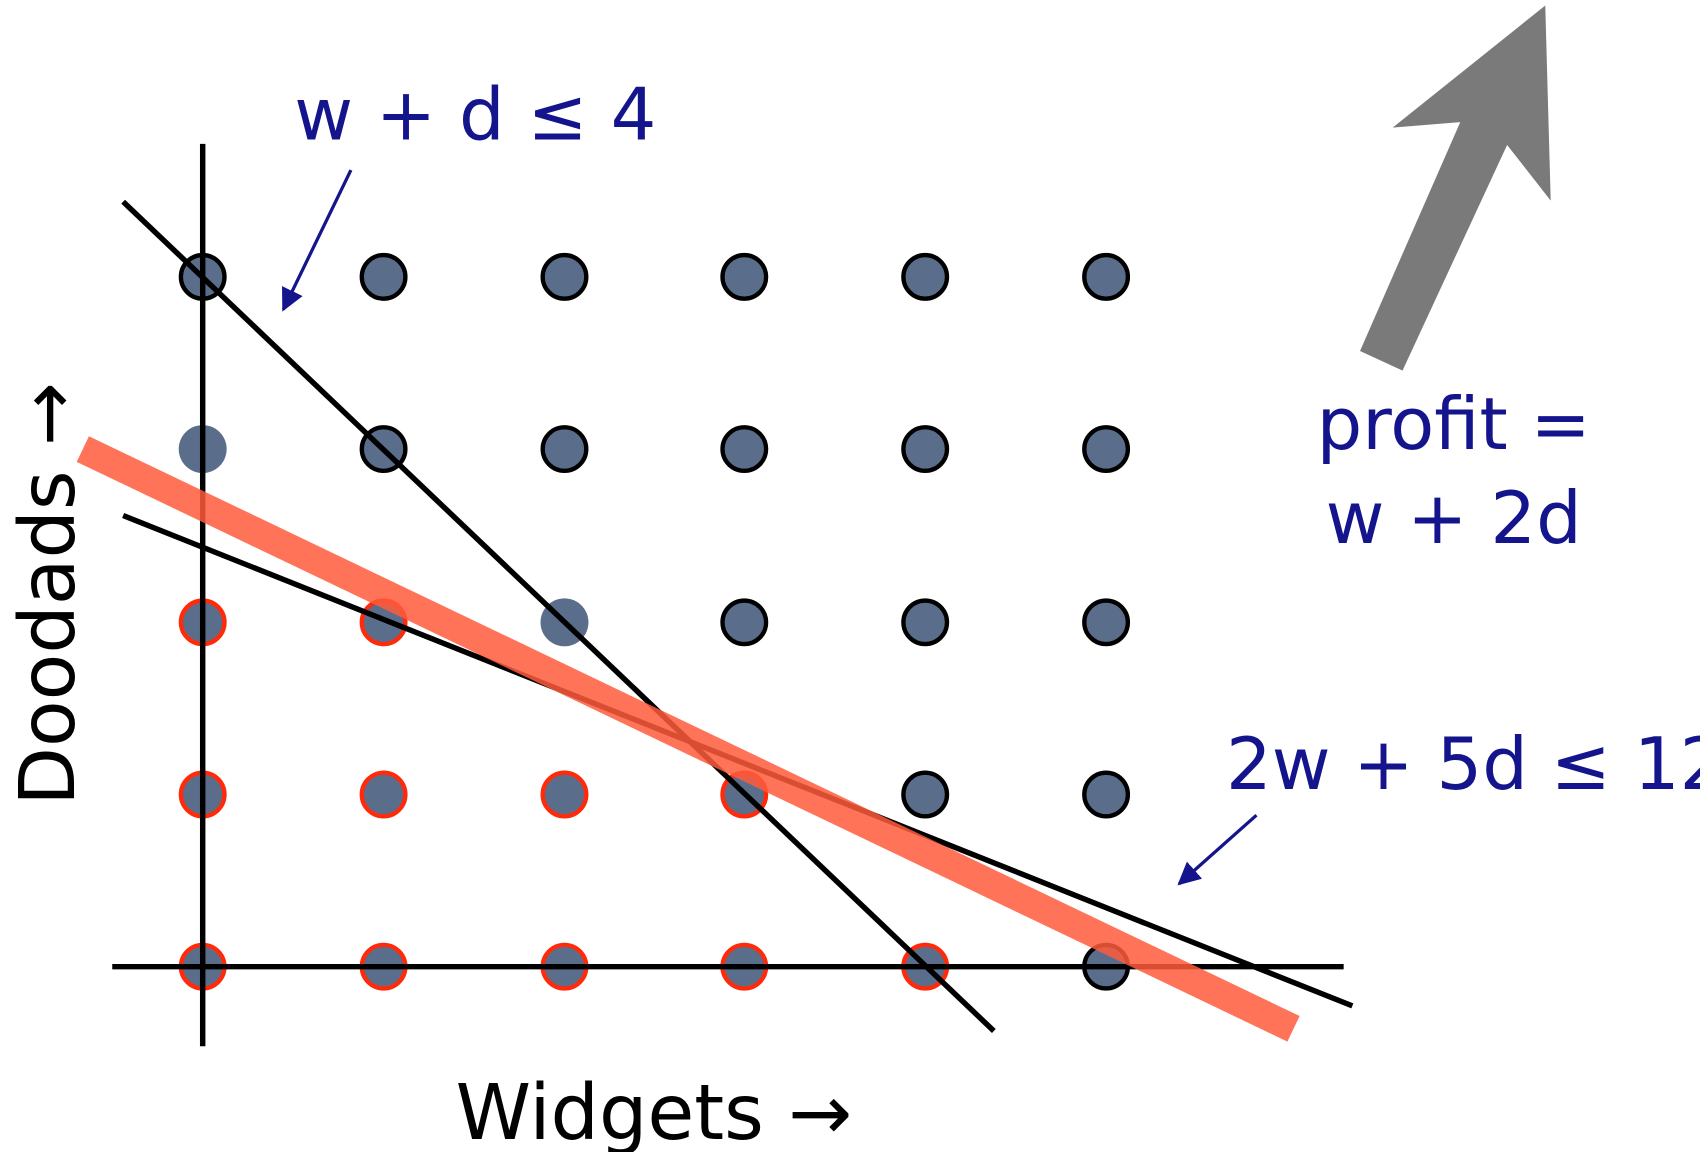 The height and width of the screenshot is (1152, 1700). Describe the element at coordinates (1455, 188) in the screenshot. I see `profit-direction-arrow` at that location.